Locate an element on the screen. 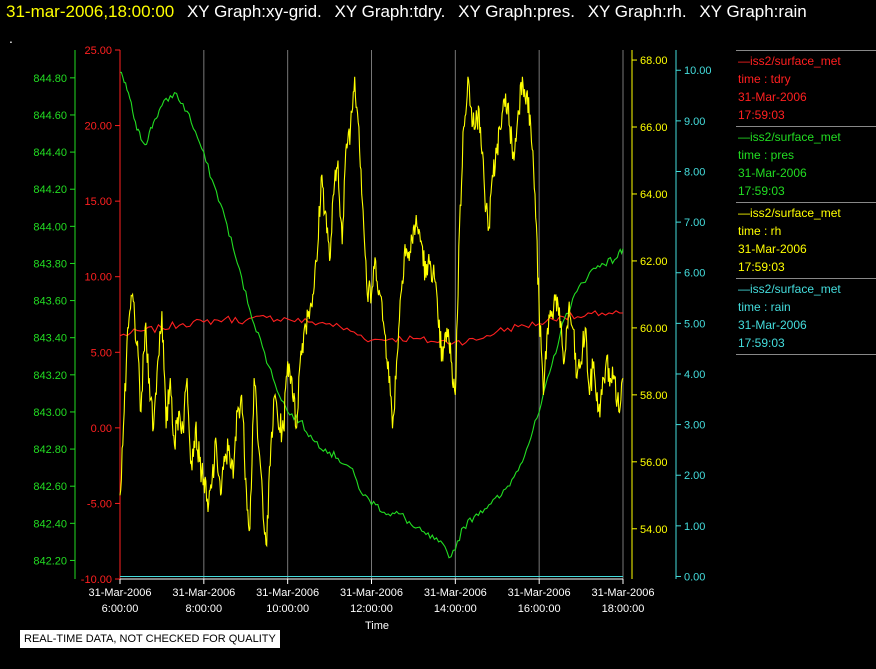 The height and width of the screenshot is (669, 876). pres-tick-label-4: 843.00 is located at coordinates (50, 413).